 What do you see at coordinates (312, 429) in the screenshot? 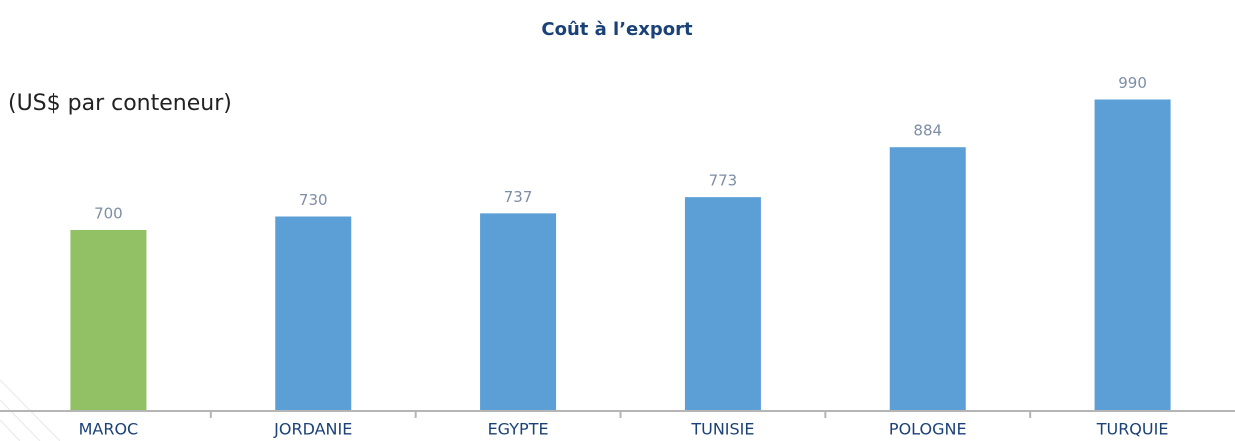
I see `x-tick-label: JORDANIE` at bounding box center [312, 429].